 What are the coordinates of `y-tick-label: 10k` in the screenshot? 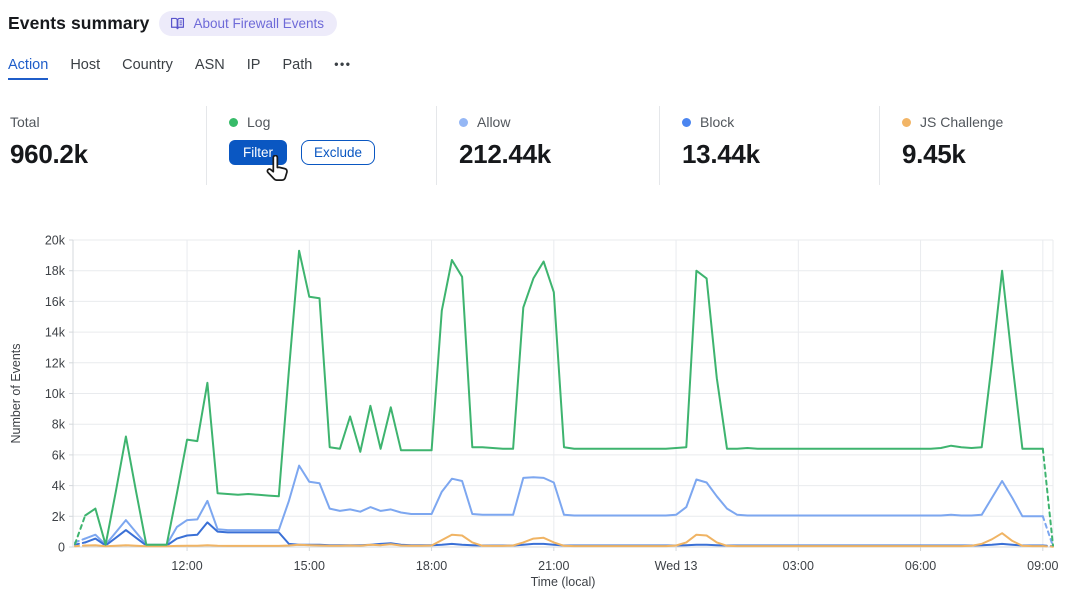 It's located at (55, 394).